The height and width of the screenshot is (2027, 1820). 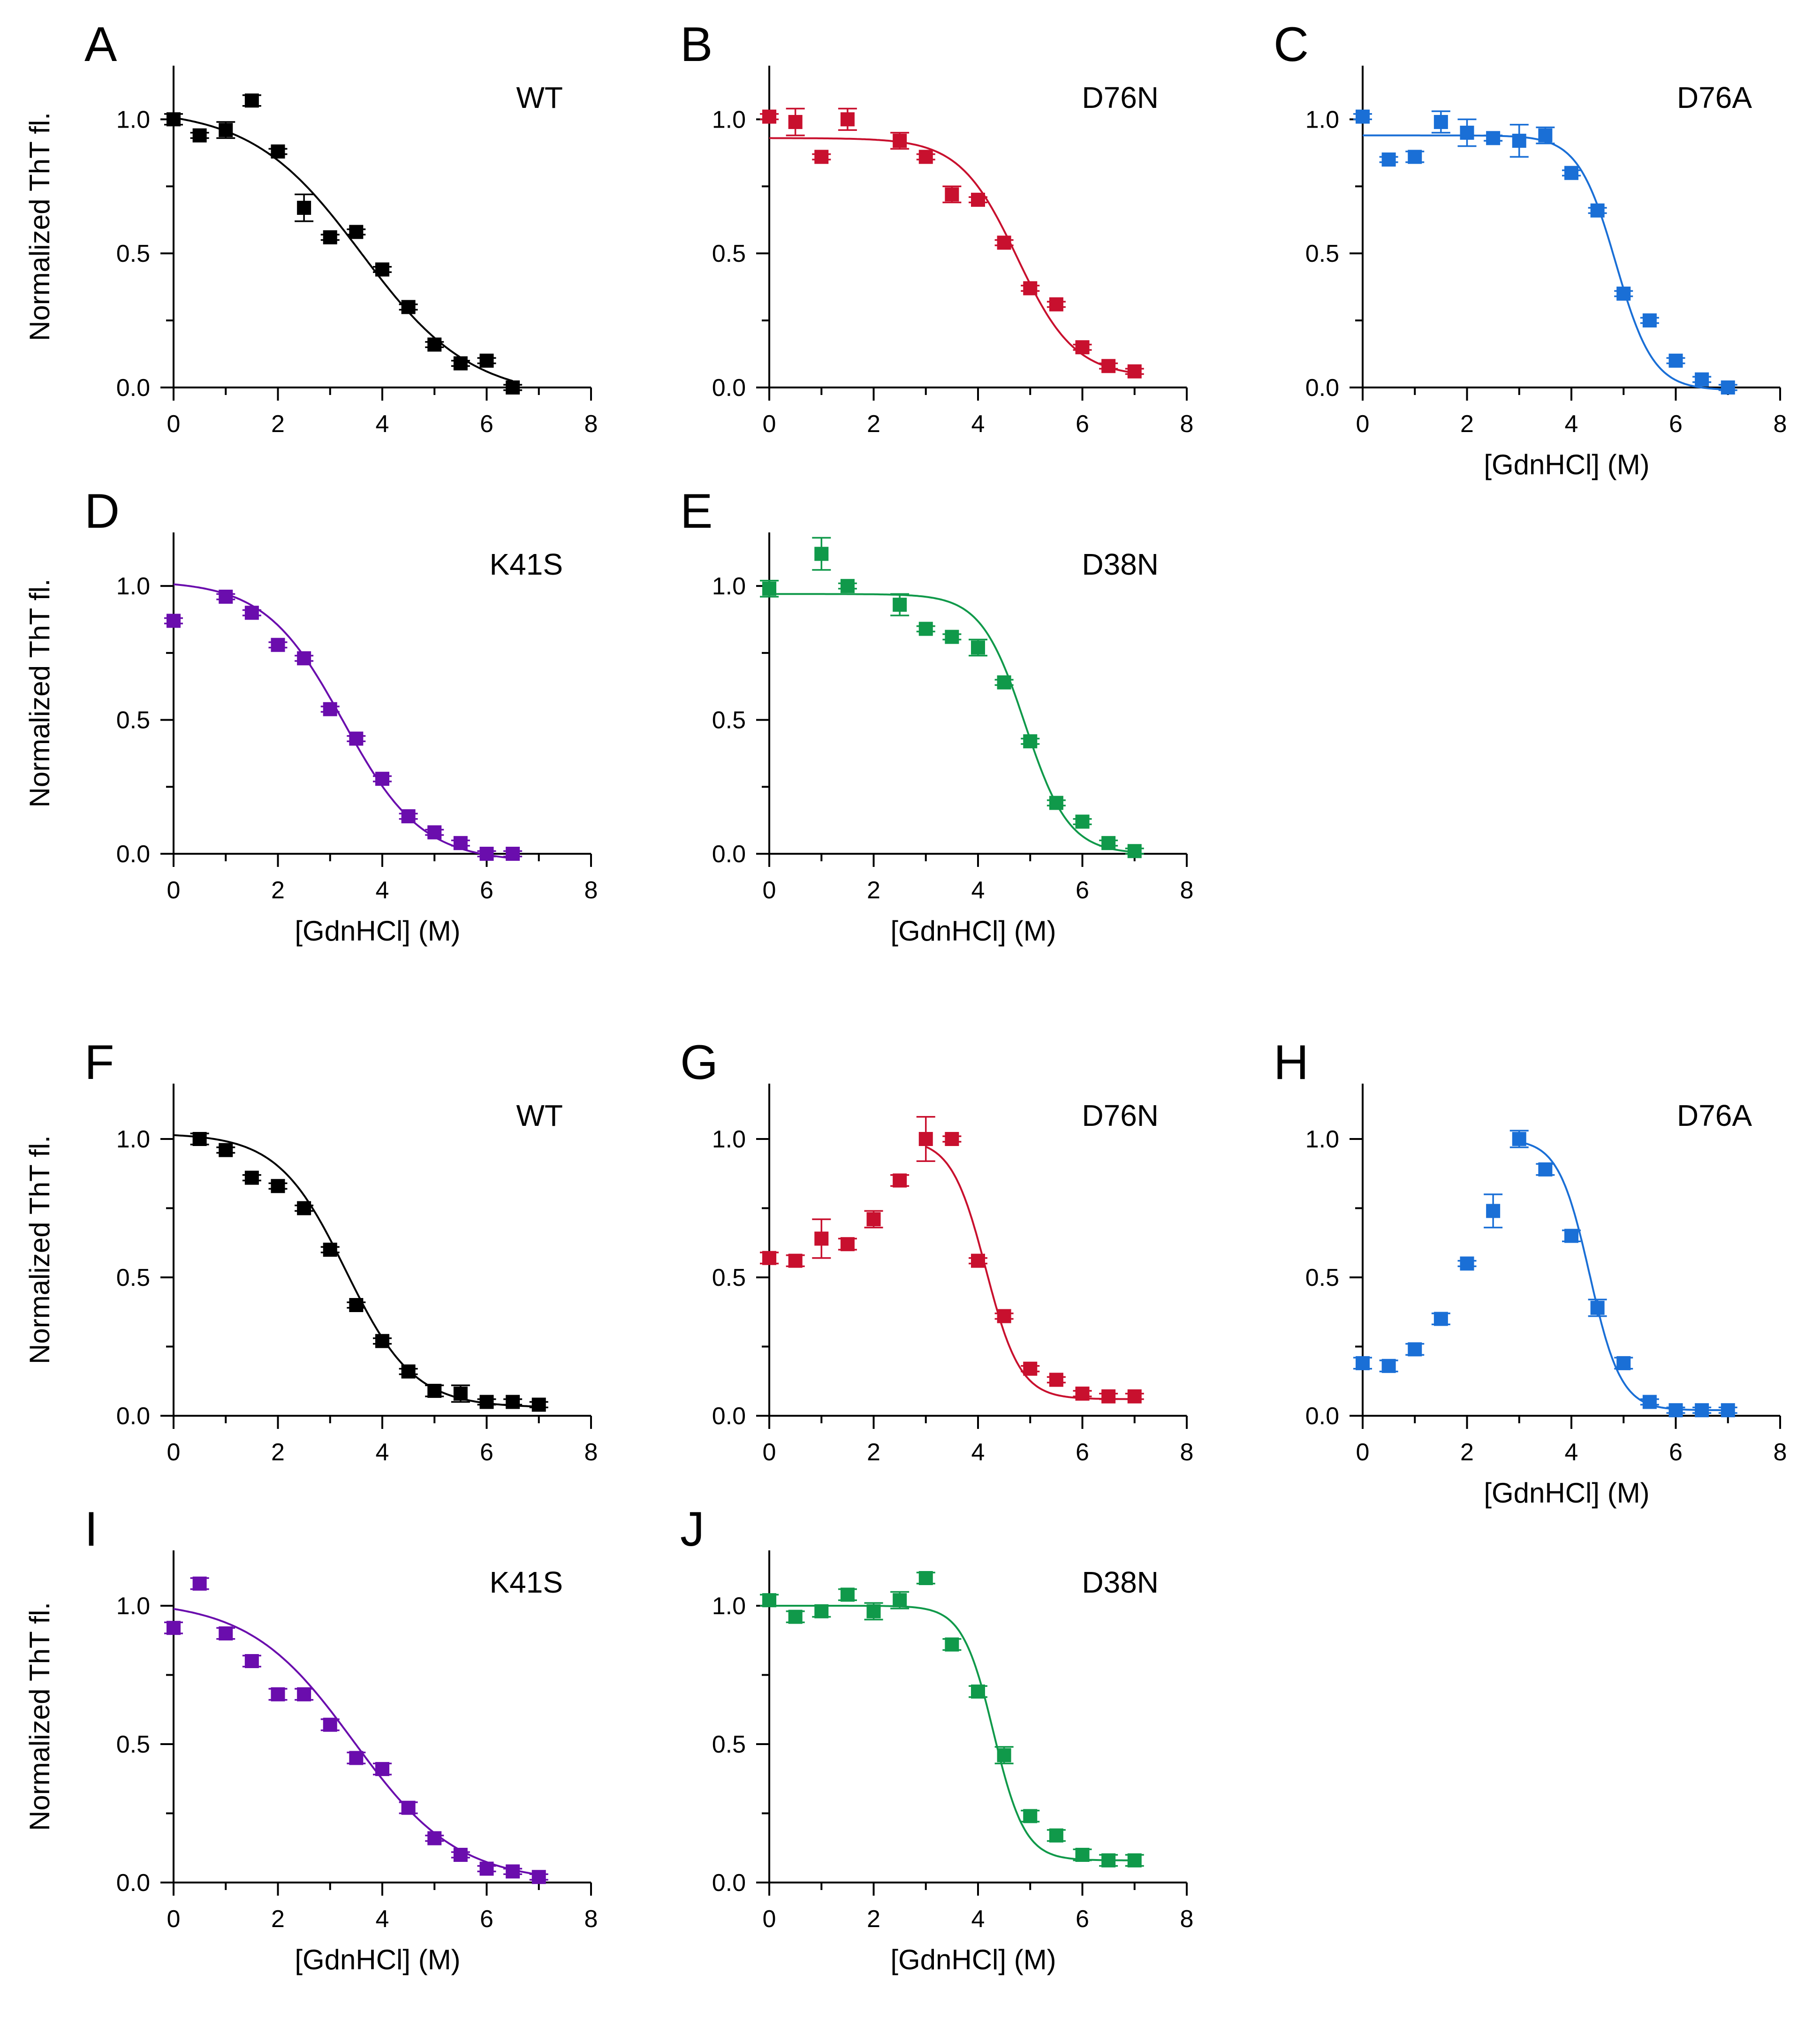 I want to click on chart-panel-b: B D76N 0 2 4 6 8 0.0 0.5 1.0, so click(x=936, y=227).